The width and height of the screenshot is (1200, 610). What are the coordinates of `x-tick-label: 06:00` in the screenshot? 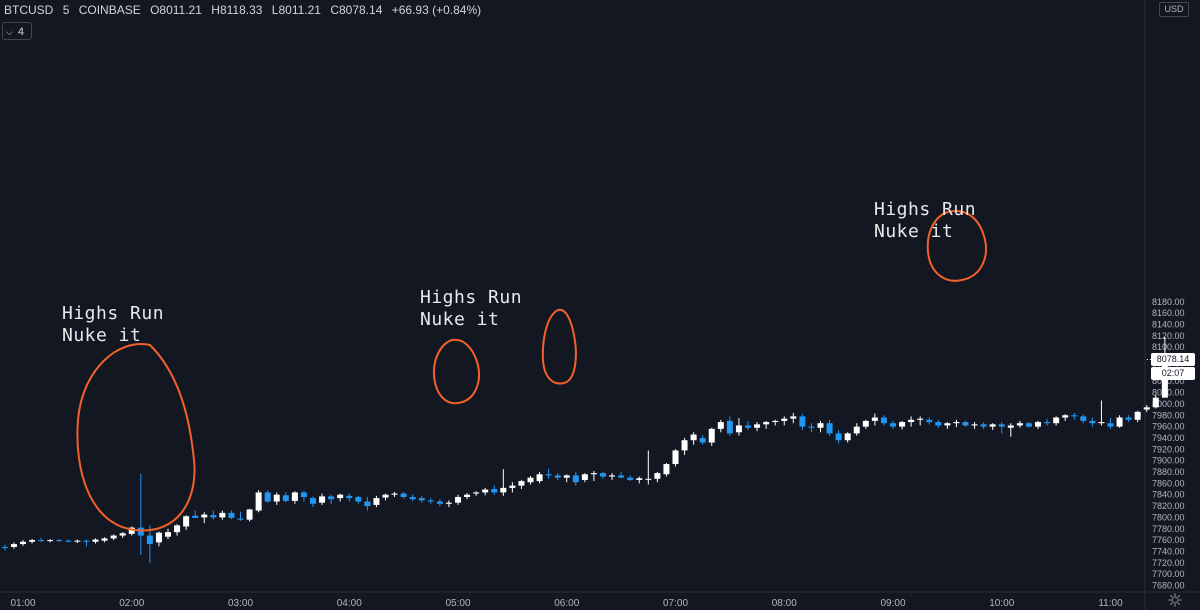 It's located at (566, 603).